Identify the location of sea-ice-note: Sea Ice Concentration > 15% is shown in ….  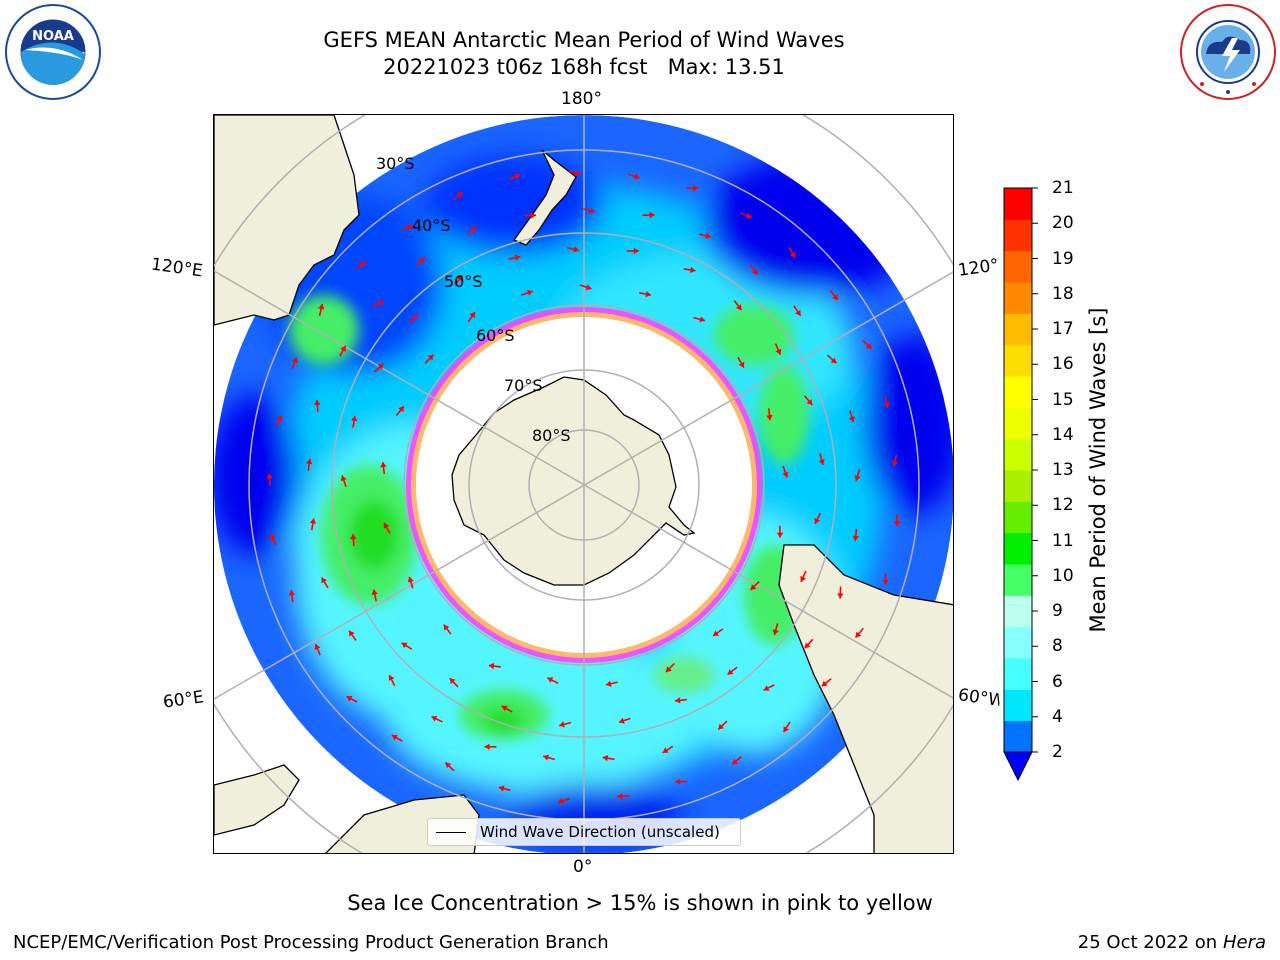
(640, 903).